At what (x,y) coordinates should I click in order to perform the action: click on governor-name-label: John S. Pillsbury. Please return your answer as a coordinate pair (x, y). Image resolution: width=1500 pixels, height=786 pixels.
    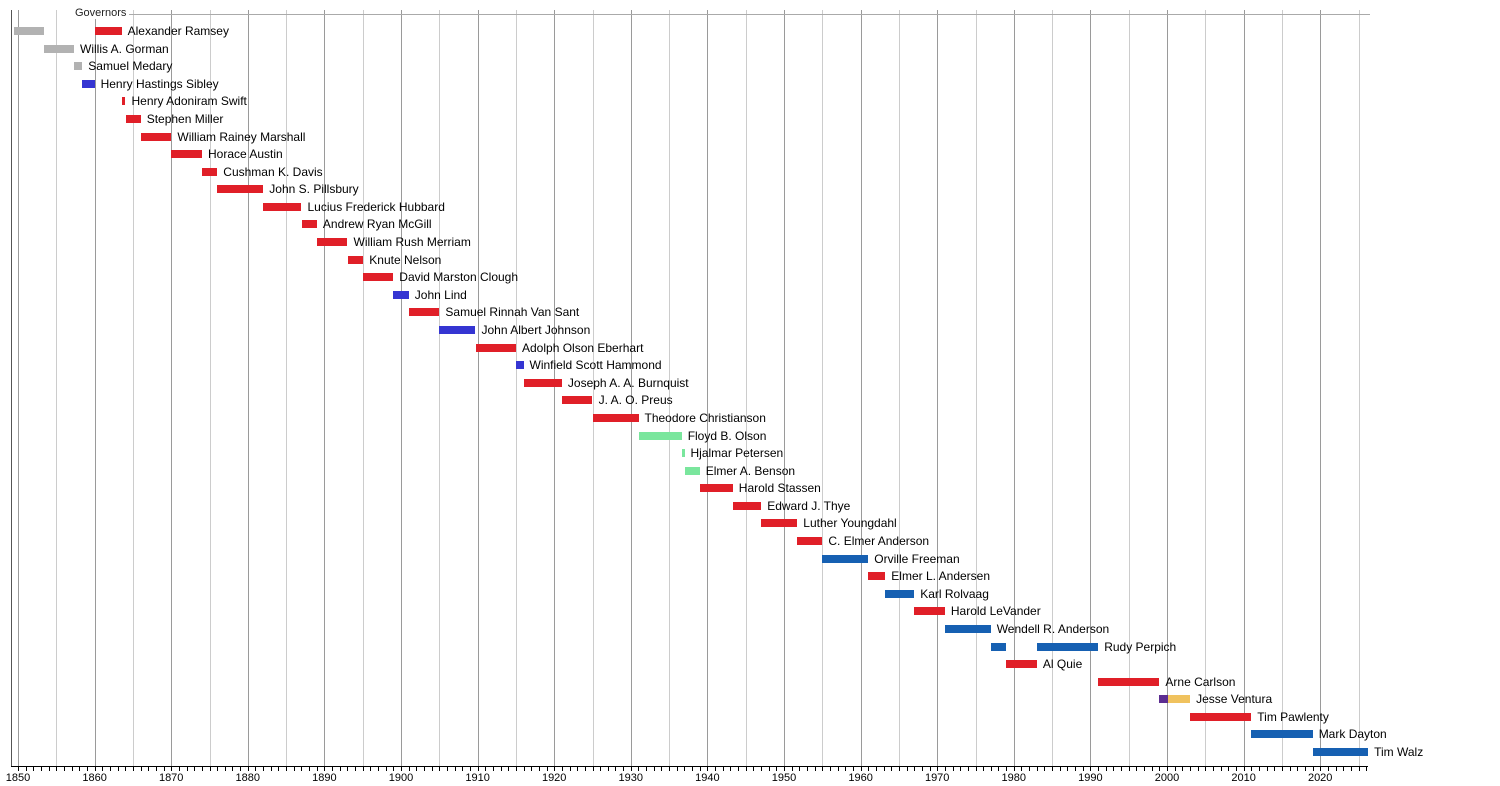
    Looking at the image, I should click on (314, 189).